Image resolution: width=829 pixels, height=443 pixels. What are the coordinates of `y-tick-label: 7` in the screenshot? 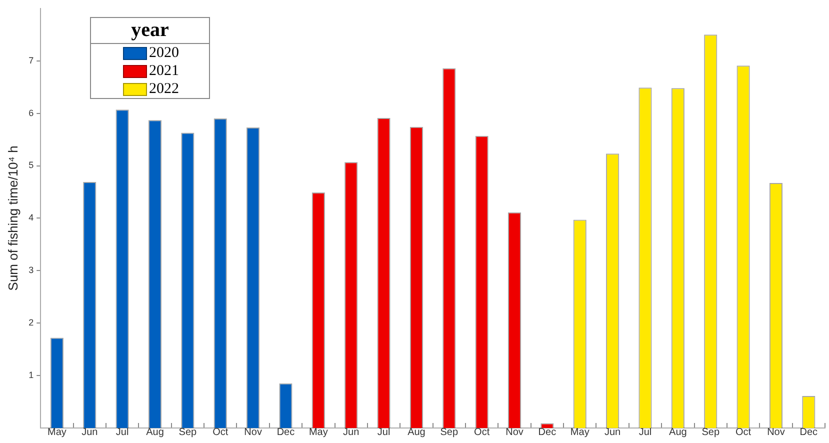 It's located at (31, 60).